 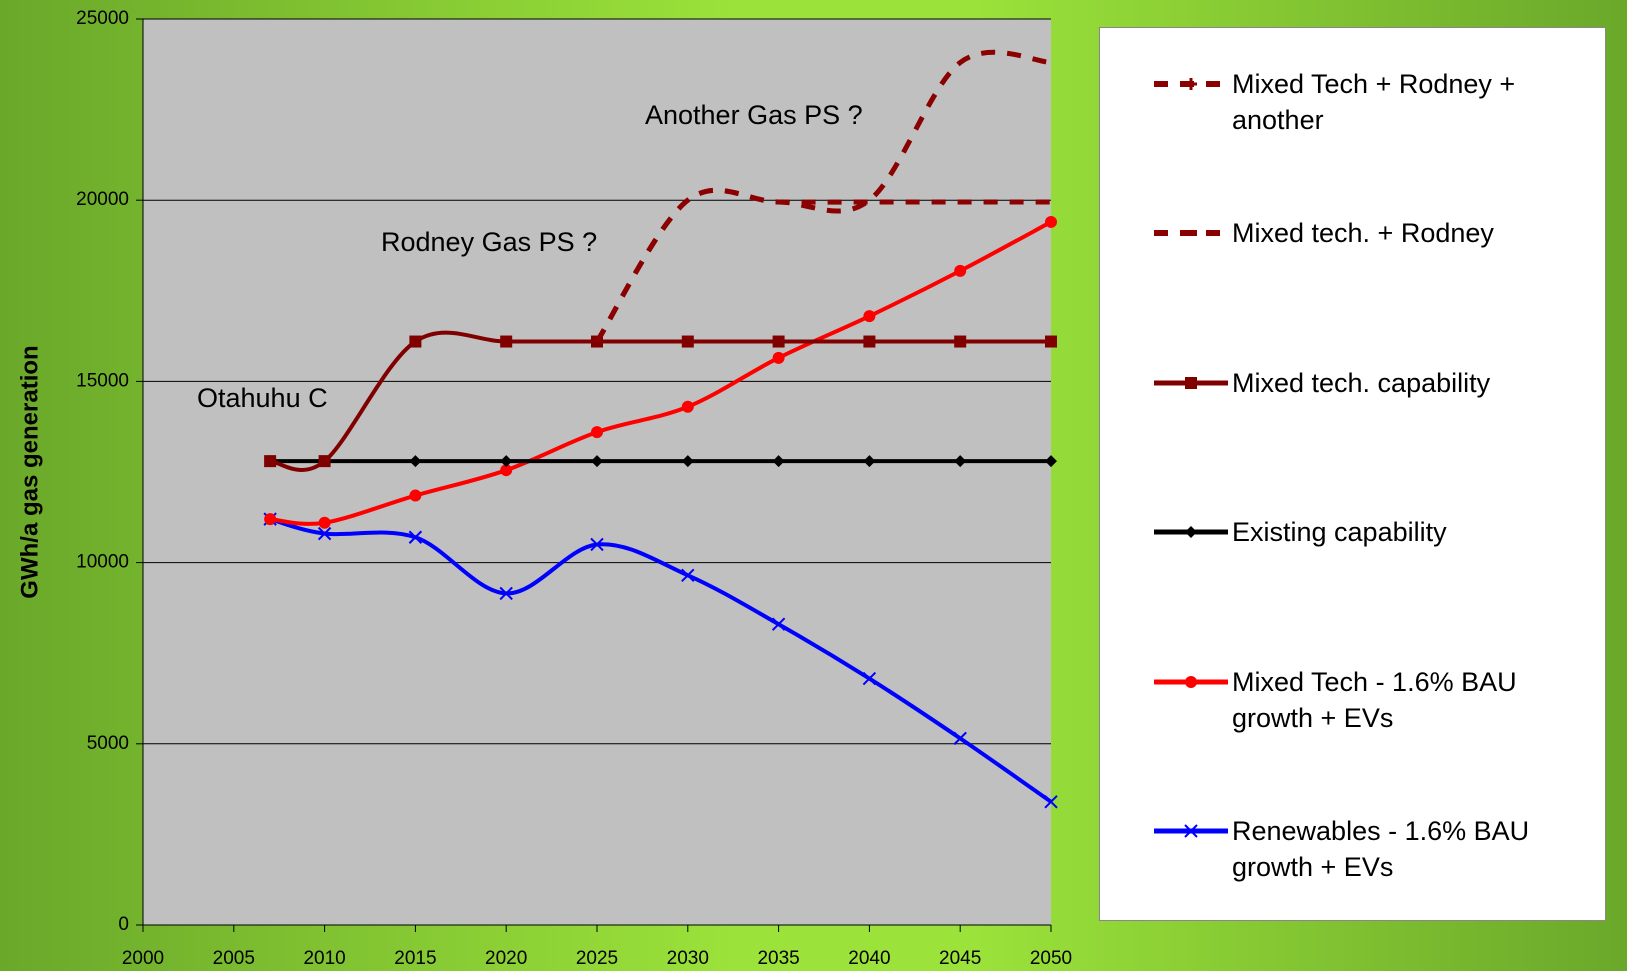 What do you see at coordinates (1339, 532) in the screenshot?
I see `legend-label: Existing capability` at bounding box center [1339, 532].